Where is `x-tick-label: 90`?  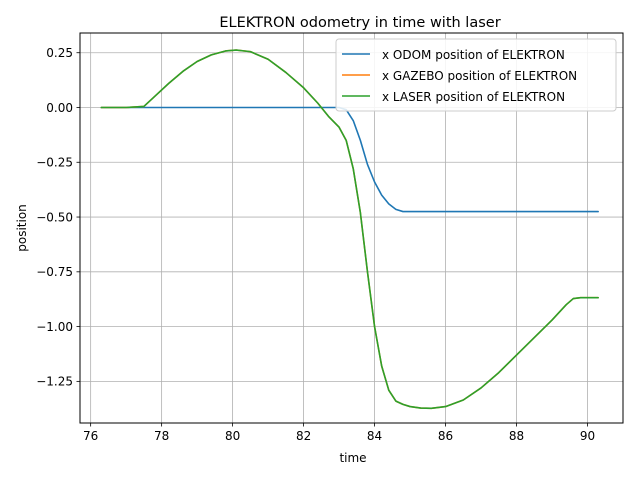 x-tick-label: 90 is located at coordinates (587, 436).